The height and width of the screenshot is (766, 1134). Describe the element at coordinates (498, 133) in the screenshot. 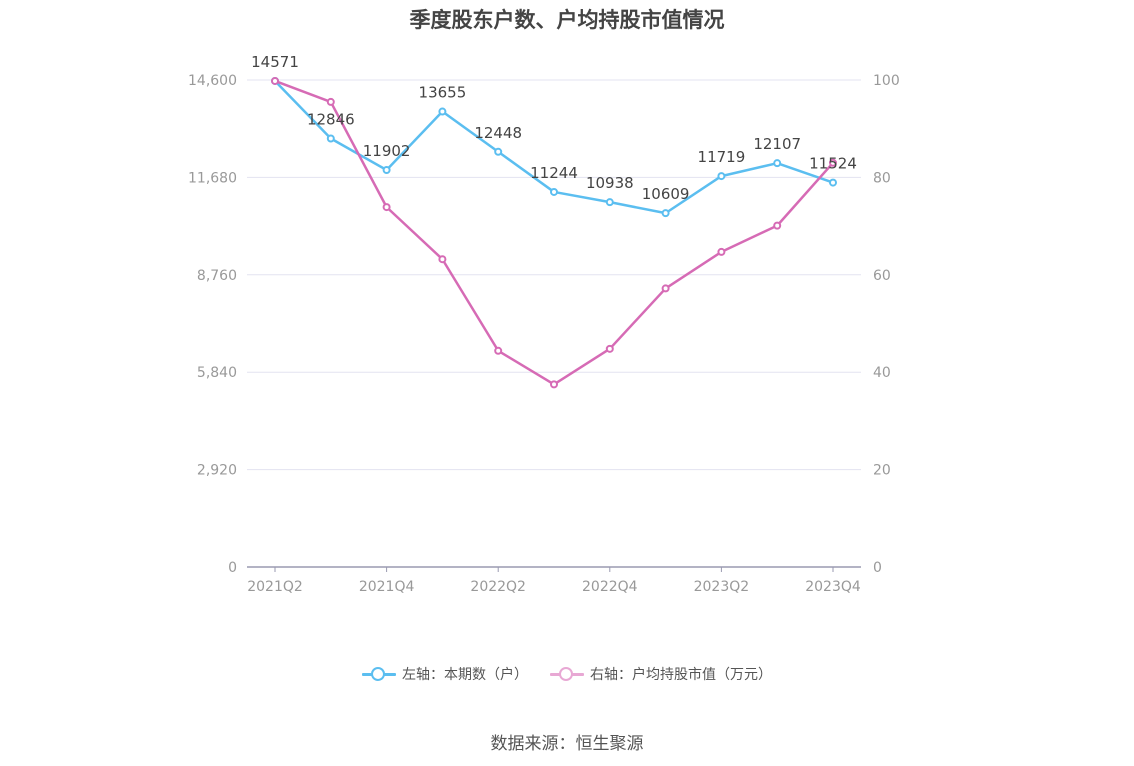

I see `data-label: 12448` at that location.